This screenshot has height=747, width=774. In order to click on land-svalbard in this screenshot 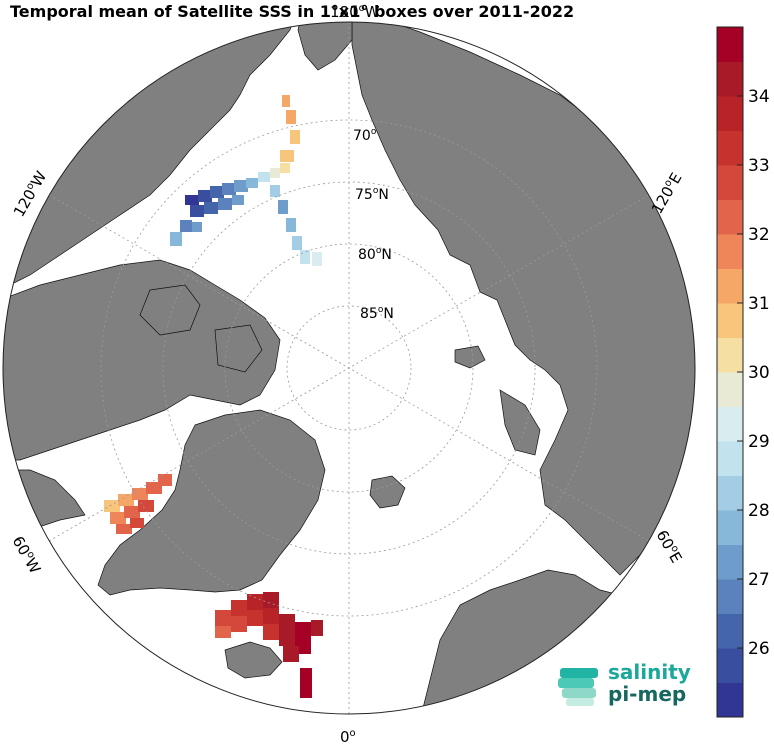, I will do `click(387, 492)`.